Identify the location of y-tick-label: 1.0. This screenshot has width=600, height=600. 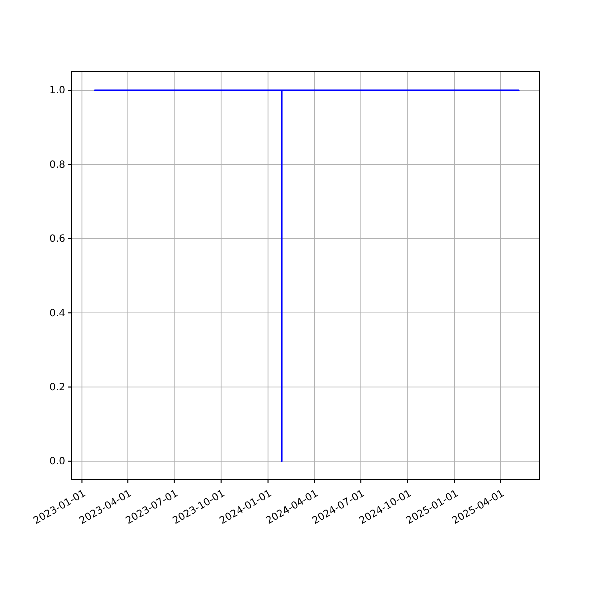
(58, 91).